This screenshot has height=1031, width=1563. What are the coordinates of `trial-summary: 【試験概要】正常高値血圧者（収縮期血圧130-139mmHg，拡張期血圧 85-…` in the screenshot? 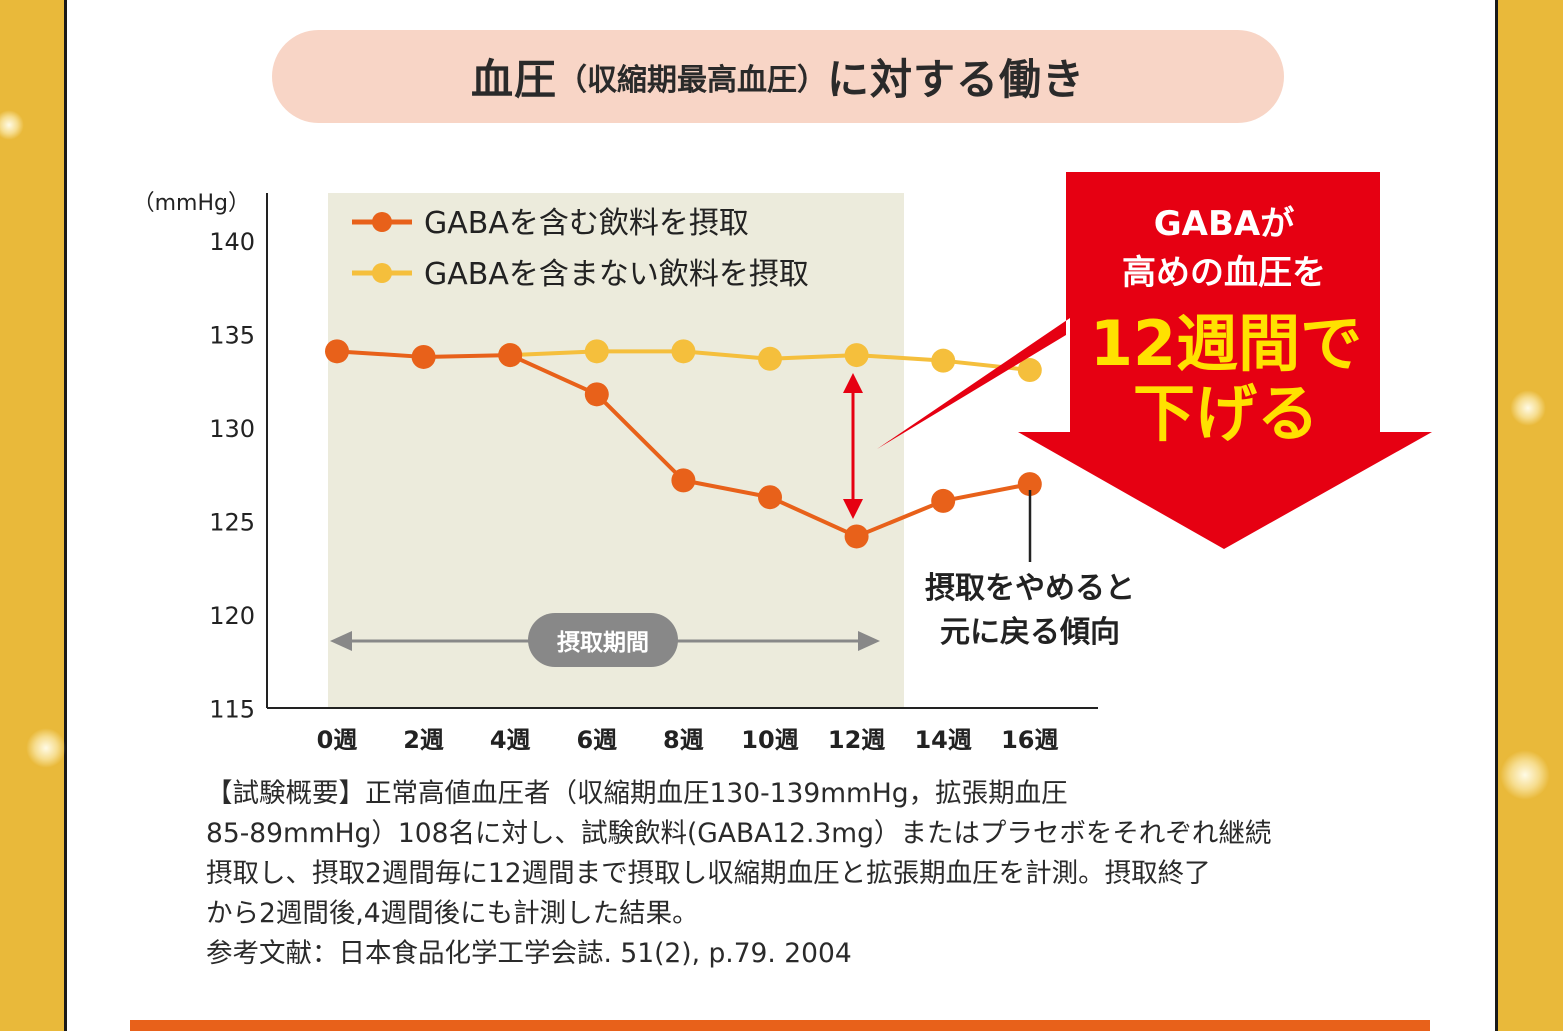 It's located at (806, 874).